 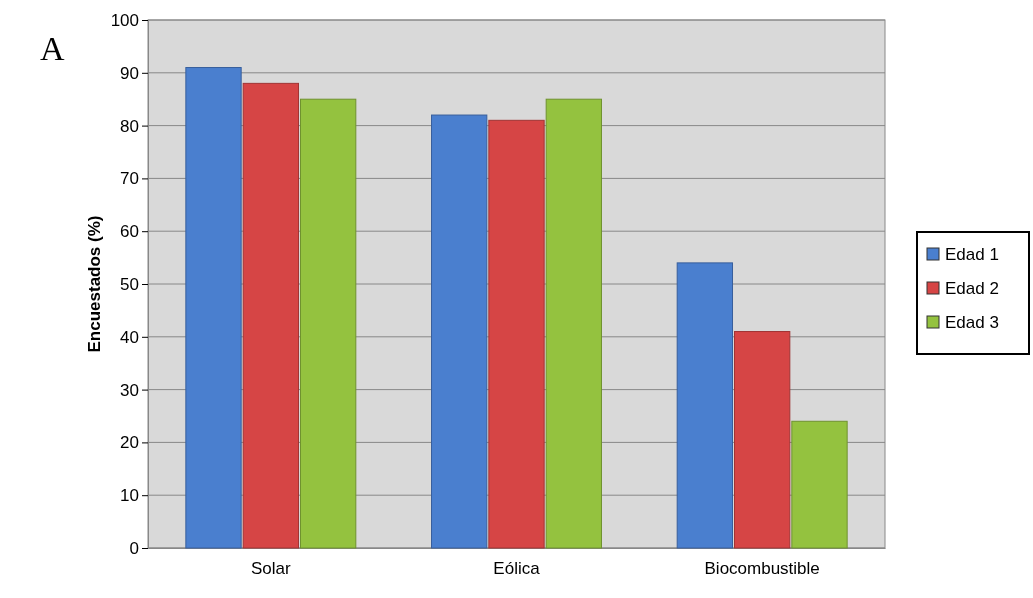 I want to click on y-tick-label: 90, so click(x=129, y=73).